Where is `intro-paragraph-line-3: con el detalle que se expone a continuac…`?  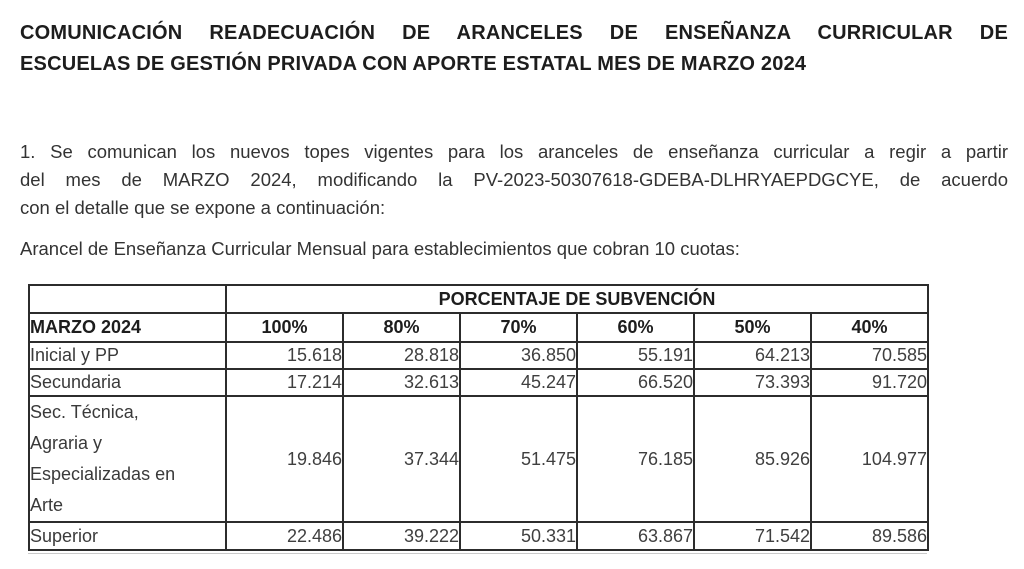
intro-paragraph-line-3: con el detalle que se expone a continuac… is located at coordinates (203, 207).